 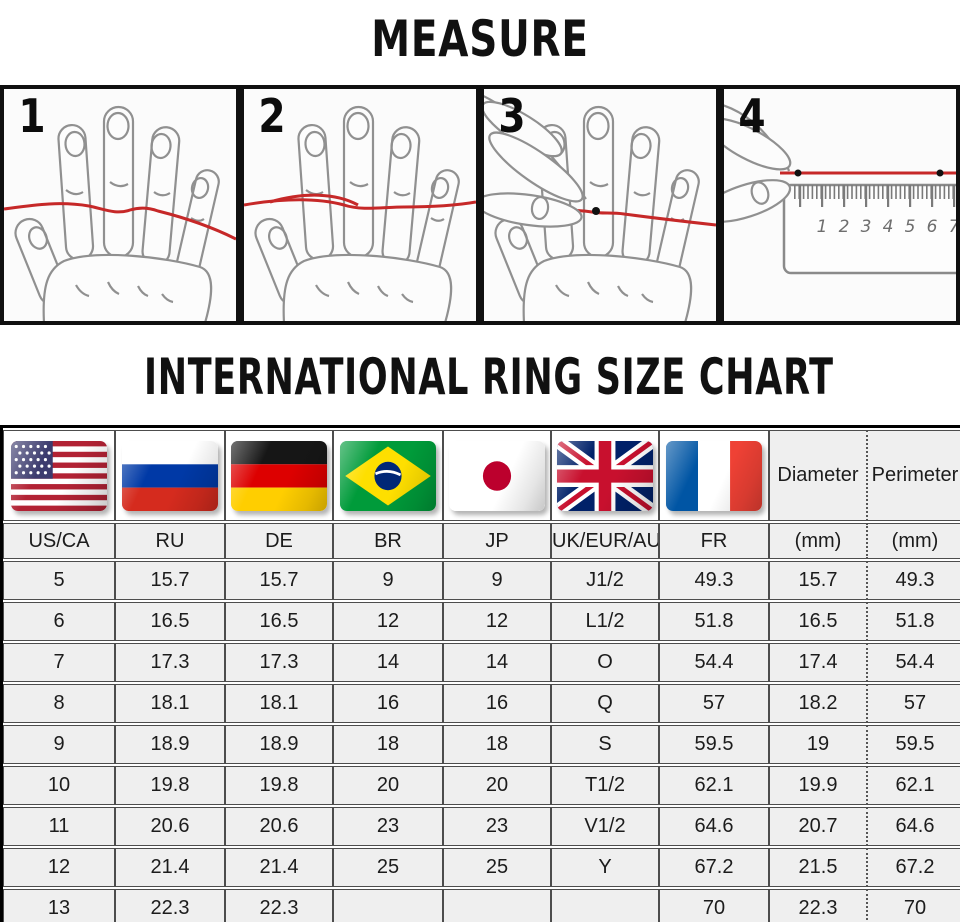 What do you see at coordinates (605, 580) in the screenshot?
I see `size-cell: J1/2` at bounding box center [605, 580].